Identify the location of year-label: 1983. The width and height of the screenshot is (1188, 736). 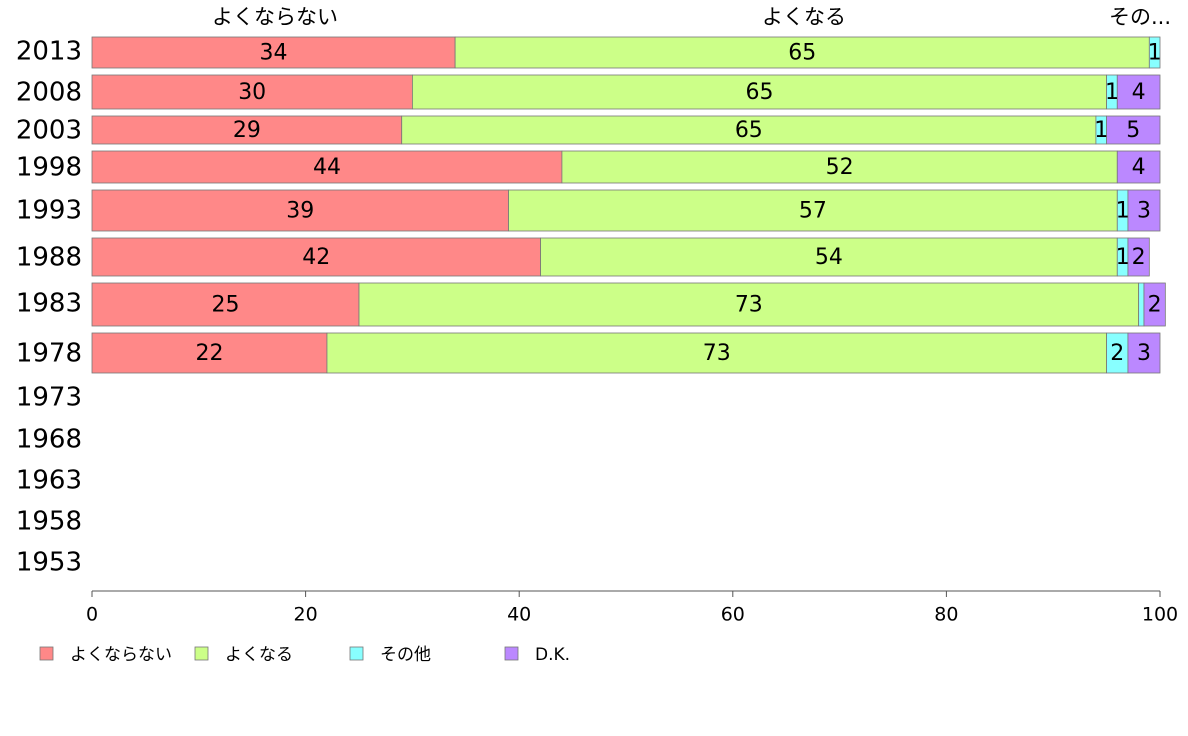
(49, 304).